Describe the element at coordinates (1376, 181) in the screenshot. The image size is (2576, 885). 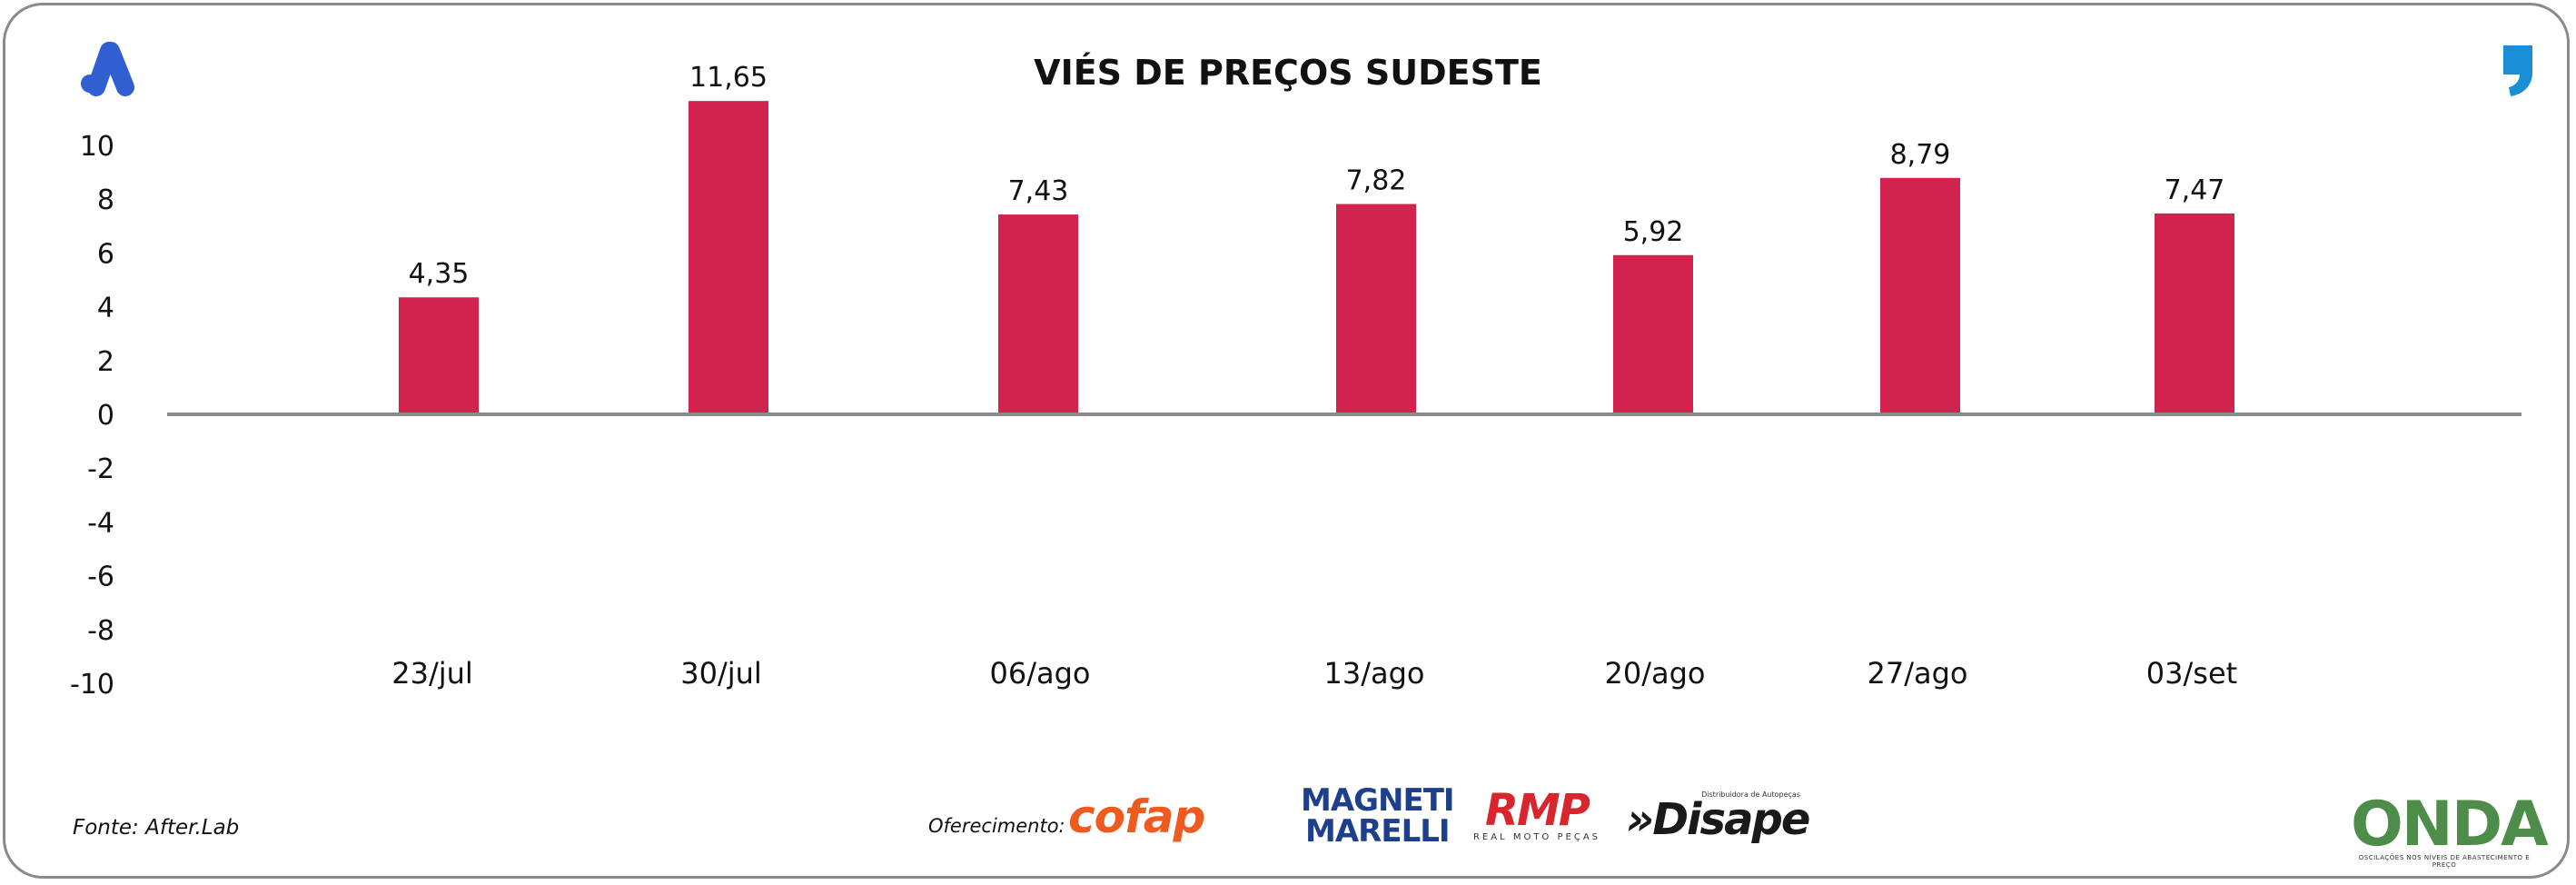
I see `data-label: 7,82` at that location.